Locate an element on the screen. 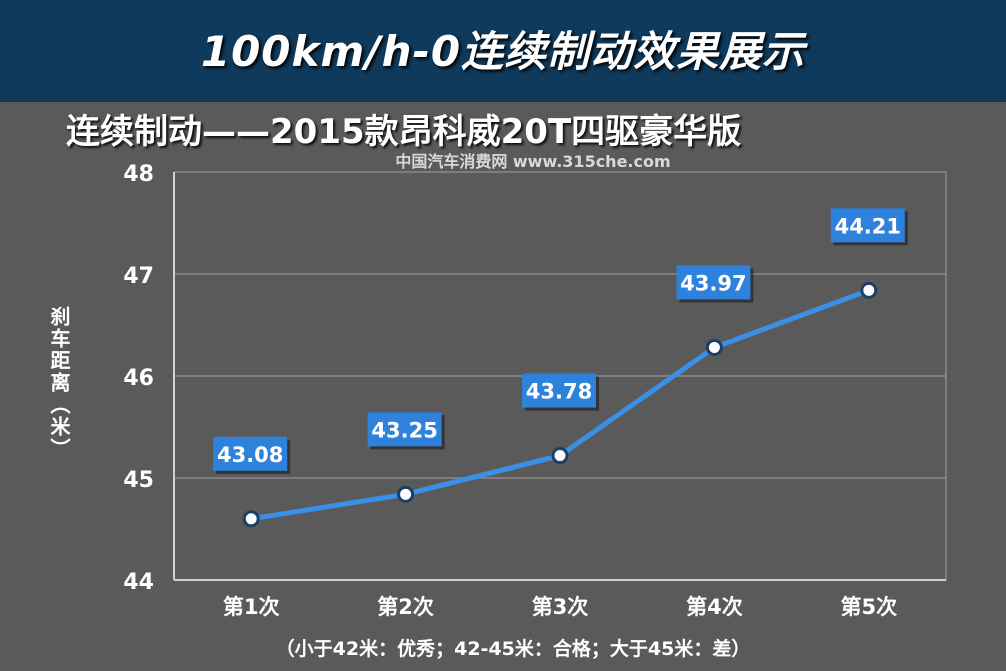 This screenshot has width=1006, height=671. y-tick-label: 48 is located at coordinates (138, 174).